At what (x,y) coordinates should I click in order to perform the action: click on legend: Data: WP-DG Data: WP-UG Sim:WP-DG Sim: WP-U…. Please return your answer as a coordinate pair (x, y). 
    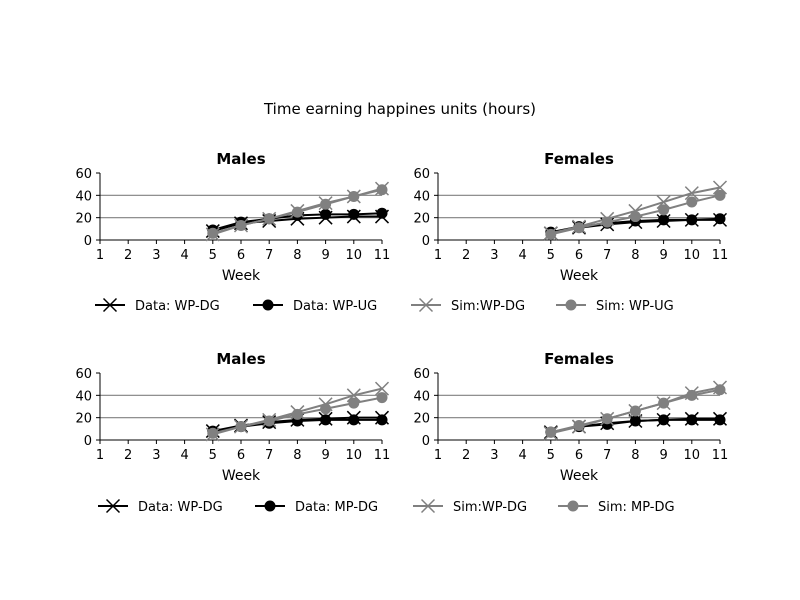
    Looking at the image, I should click on (384, 305).